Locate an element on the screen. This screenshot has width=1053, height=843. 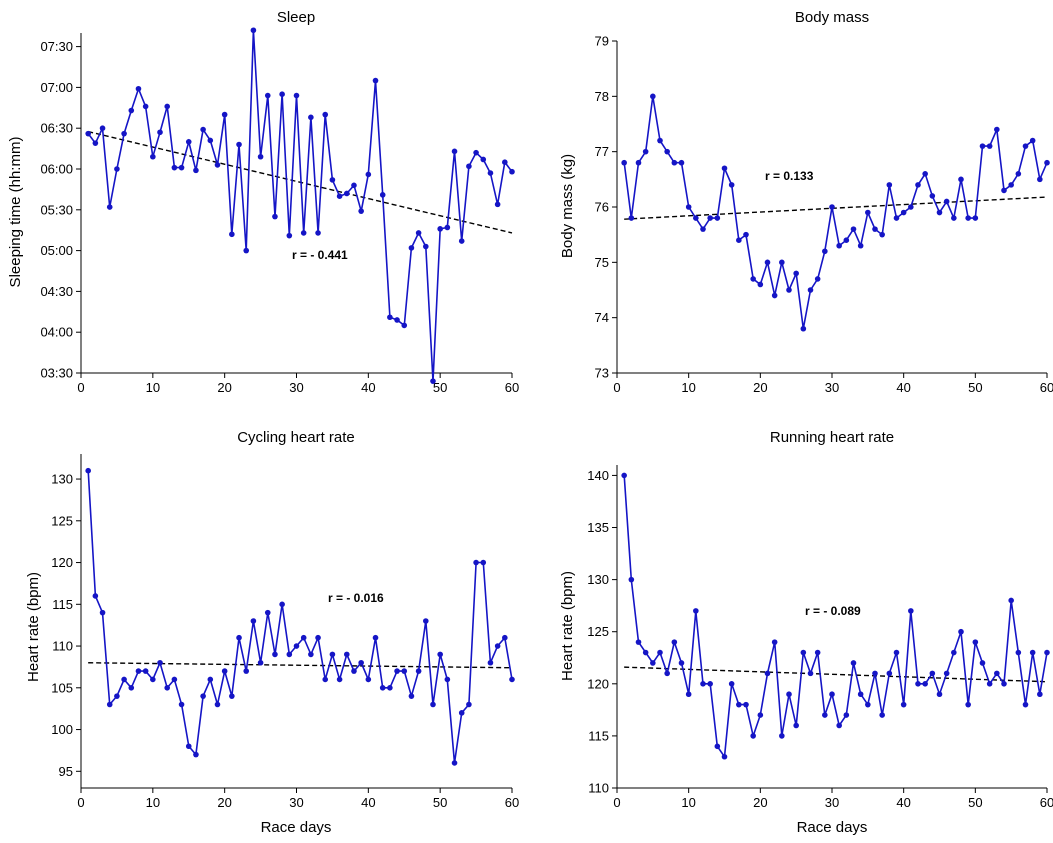
y-tick-label: 130 is located at coordinates (598, 579).